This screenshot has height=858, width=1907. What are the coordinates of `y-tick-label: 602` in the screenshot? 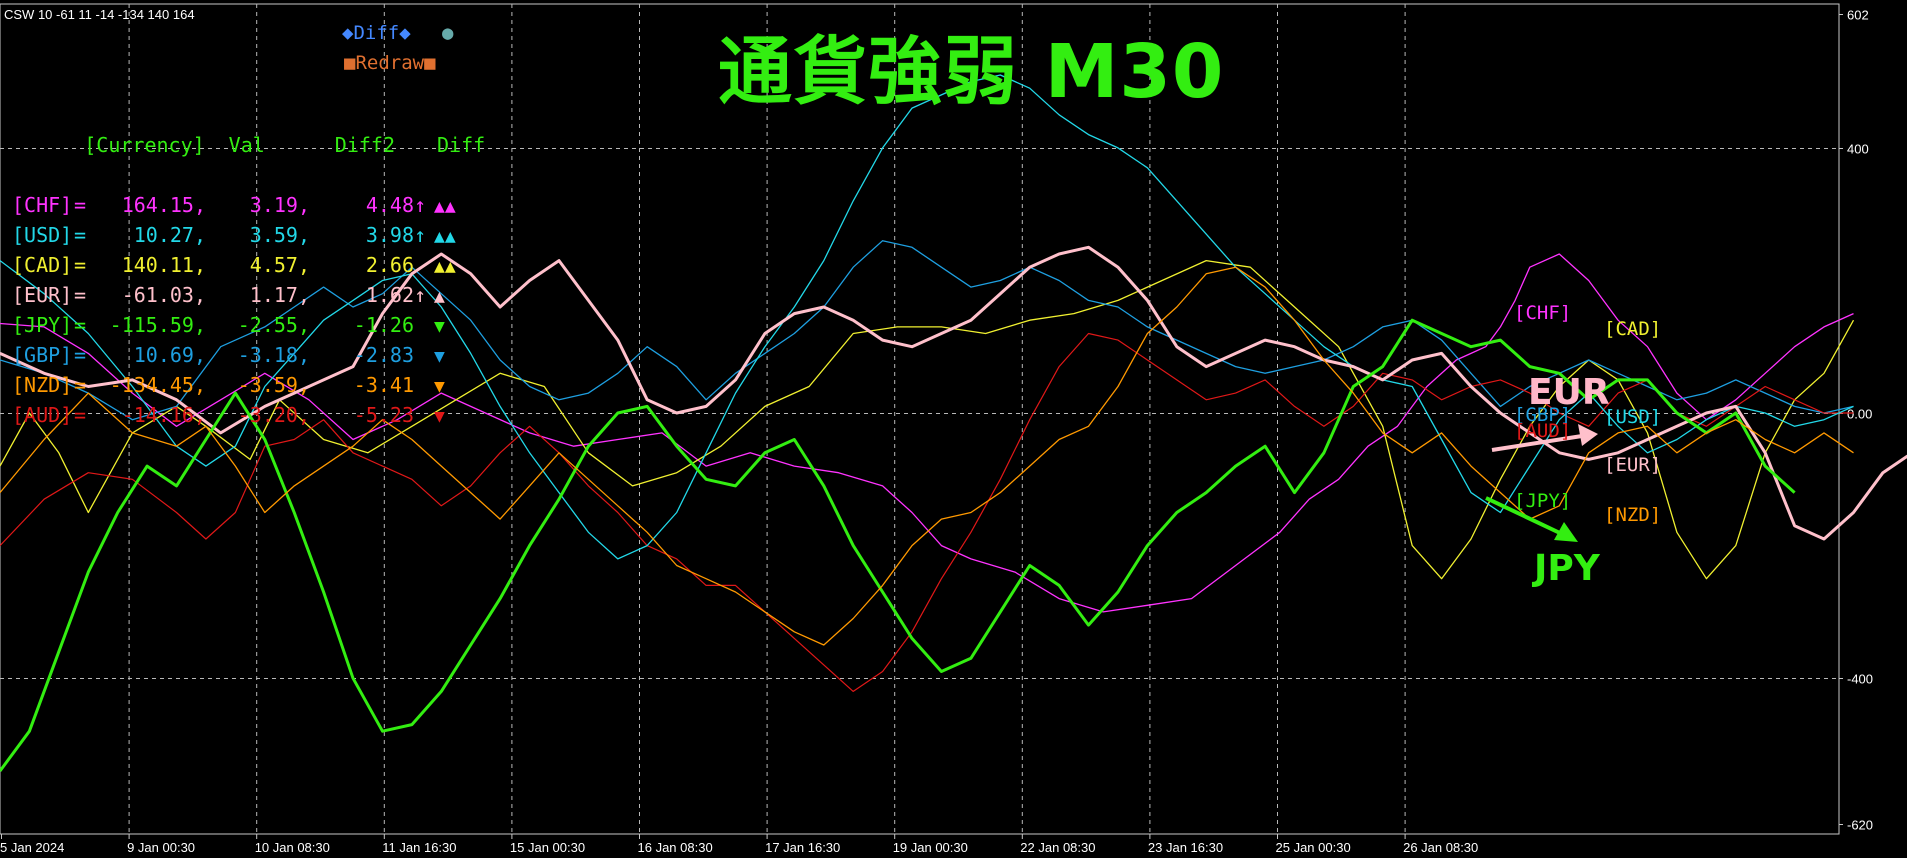 It's located at (1858, 15).